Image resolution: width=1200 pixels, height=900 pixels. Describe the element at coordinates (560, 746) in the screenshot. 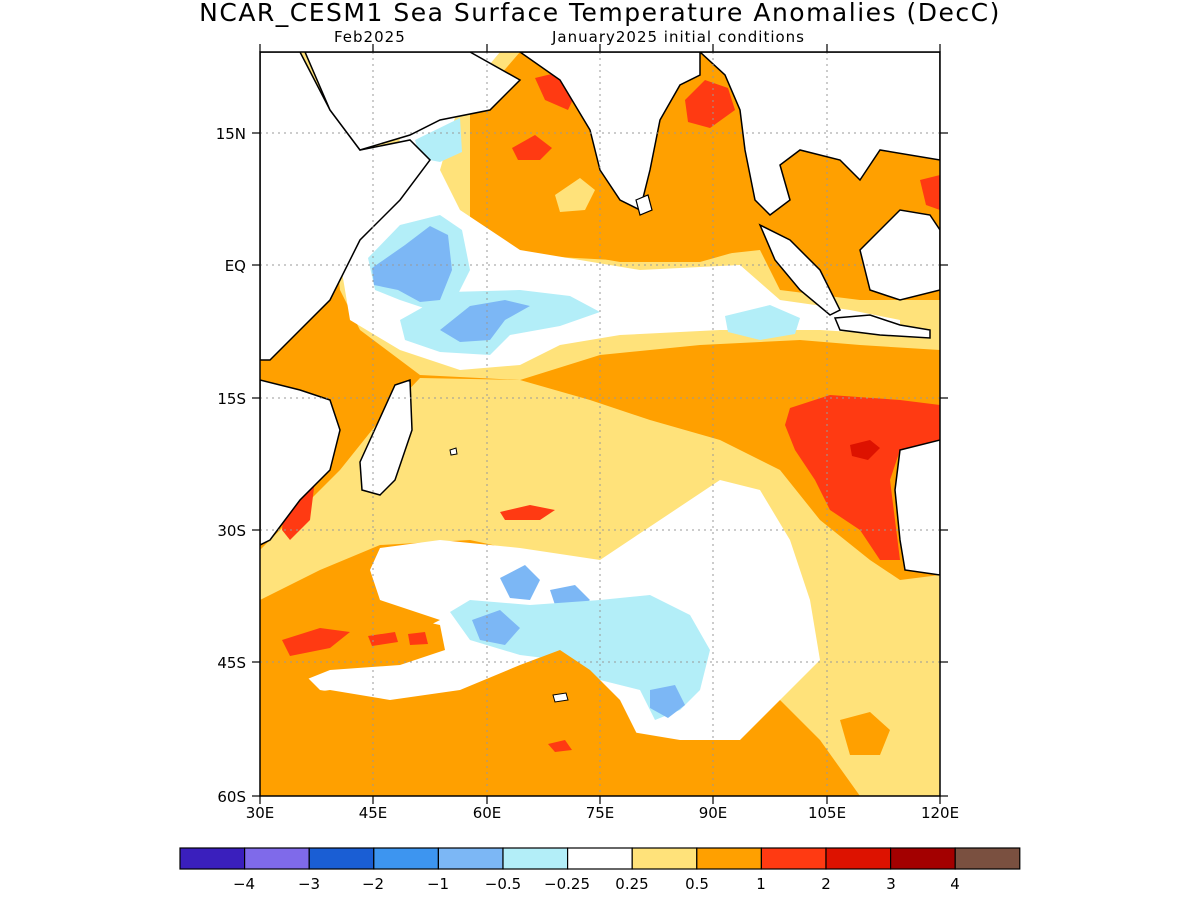

I see `strong-anomaly-far-south` at that location.